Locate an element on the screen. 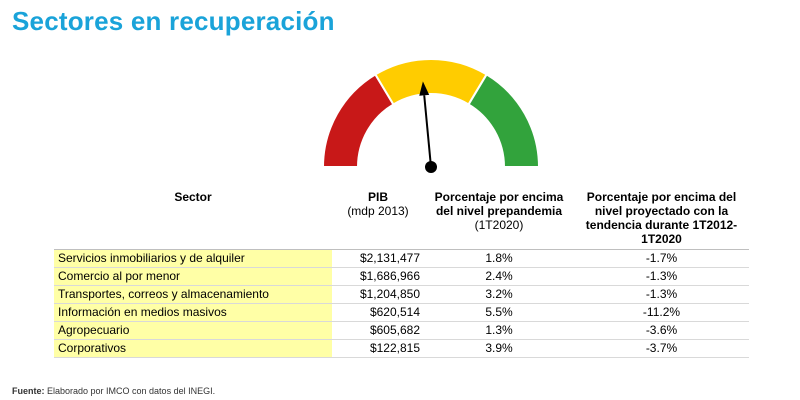 The image size is (800, 400). cell-proyectado: -3.6% is located at coordinates (661, 330).